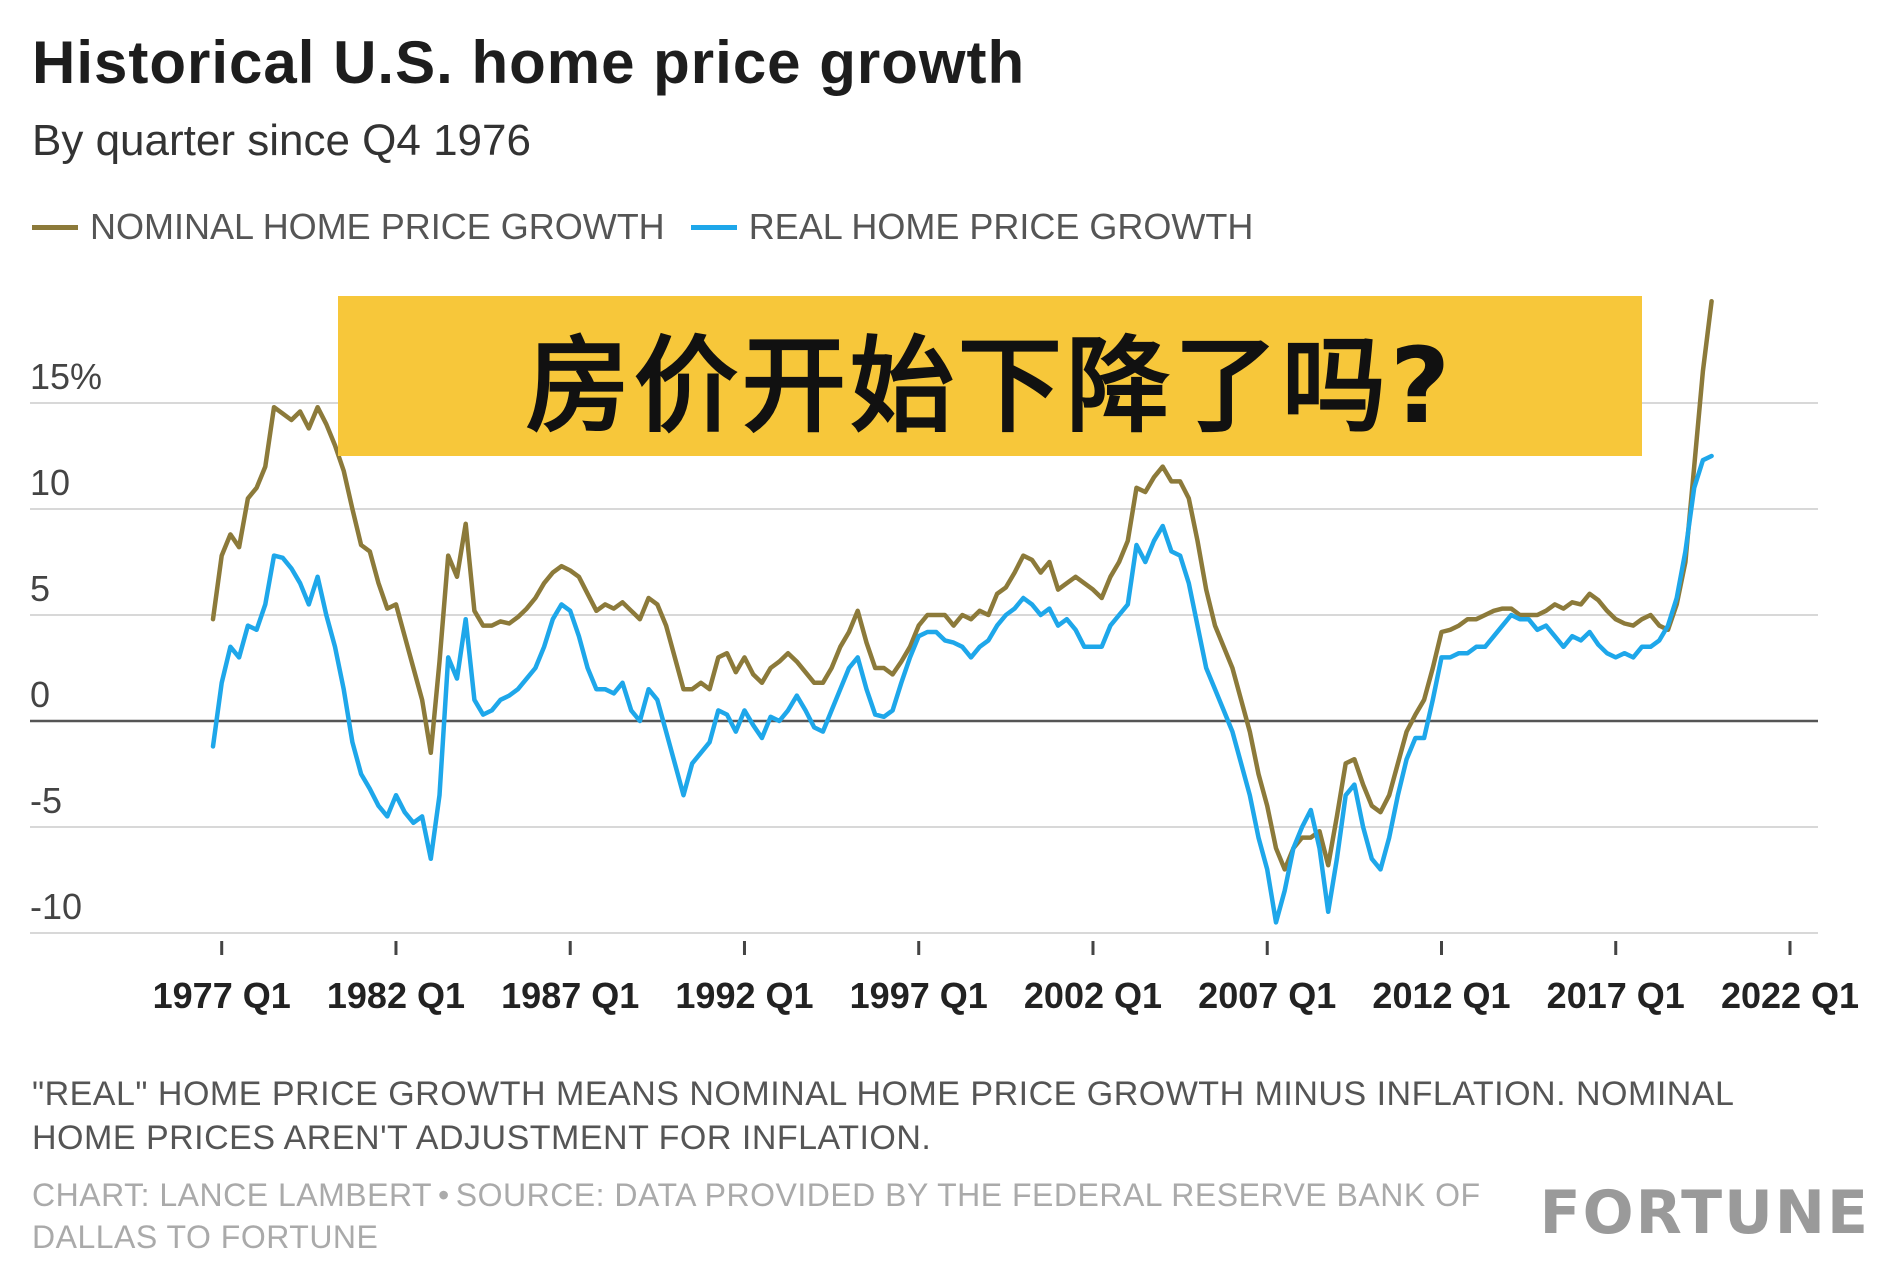  What do you see at coordinates (529, 62) in the screenshot?
I see `chart-title: Historical U.S. home price growth` at bounding box center [529, 62].